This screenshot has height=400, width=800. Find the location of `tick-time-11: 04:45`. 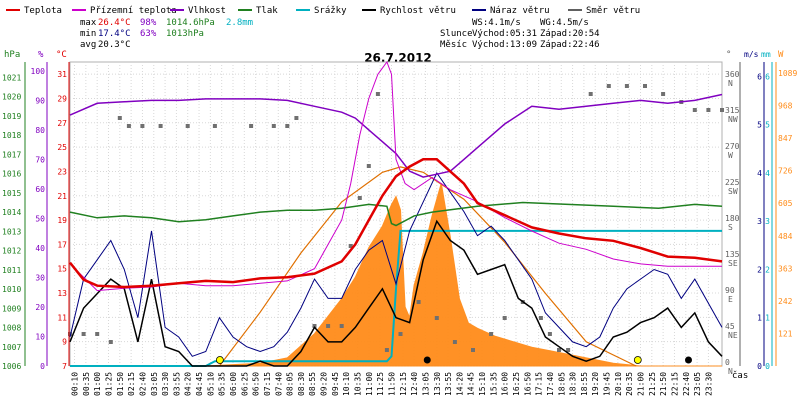

tick-time-11: 04:45 is located at coordinates (199, 384).